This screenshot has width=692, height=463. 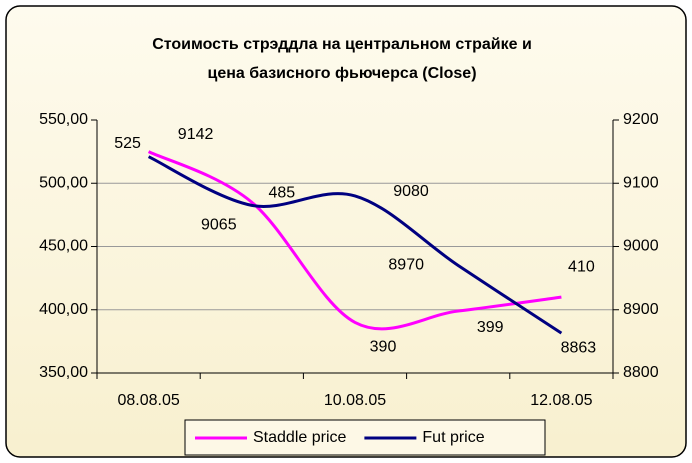 What do you see at coordinates (561, 400) in the screenshot?
I see `x-tick-label: 12.08.05` at bounding box center [561, 400].